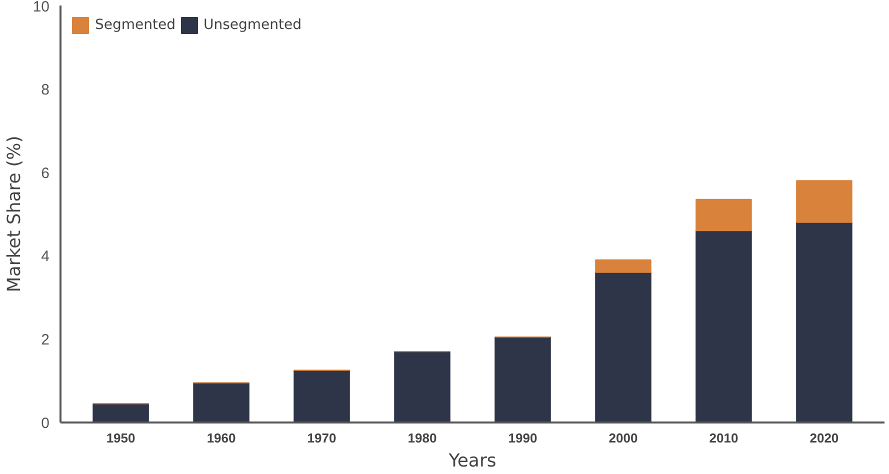 The width and height of the screenshot is (889, 474). What do you see at coordinates (45, 257) in the screenshot?
I see `y-tick-label: 4` at bounding box center [45, 257].